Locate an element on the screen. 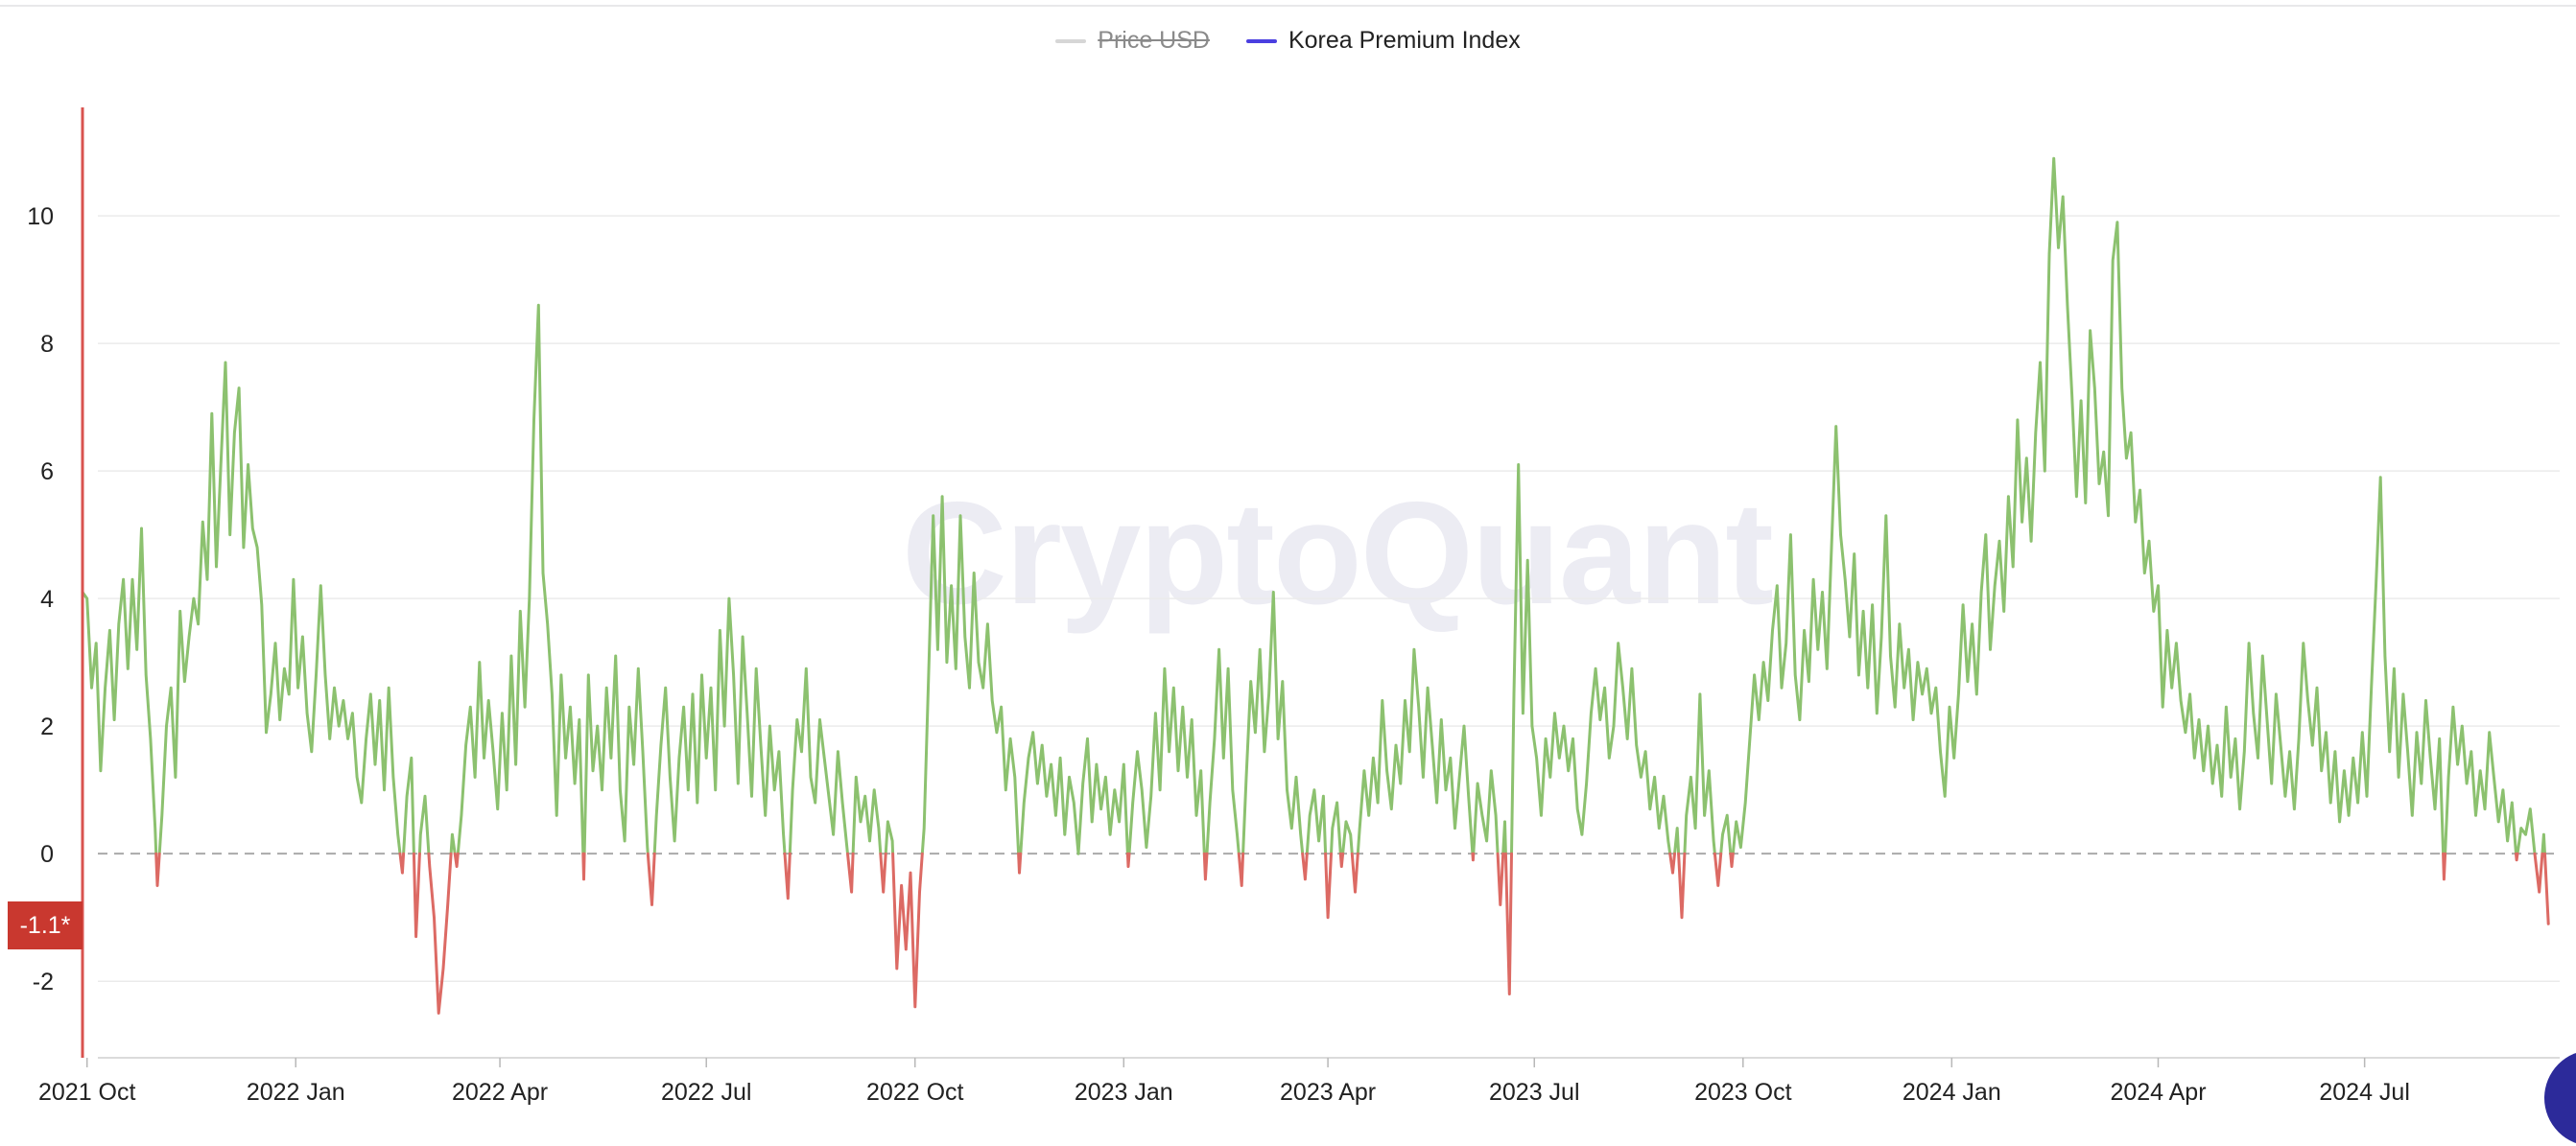  legend-swatch-price-usd is located at coordinates (1071, 40).